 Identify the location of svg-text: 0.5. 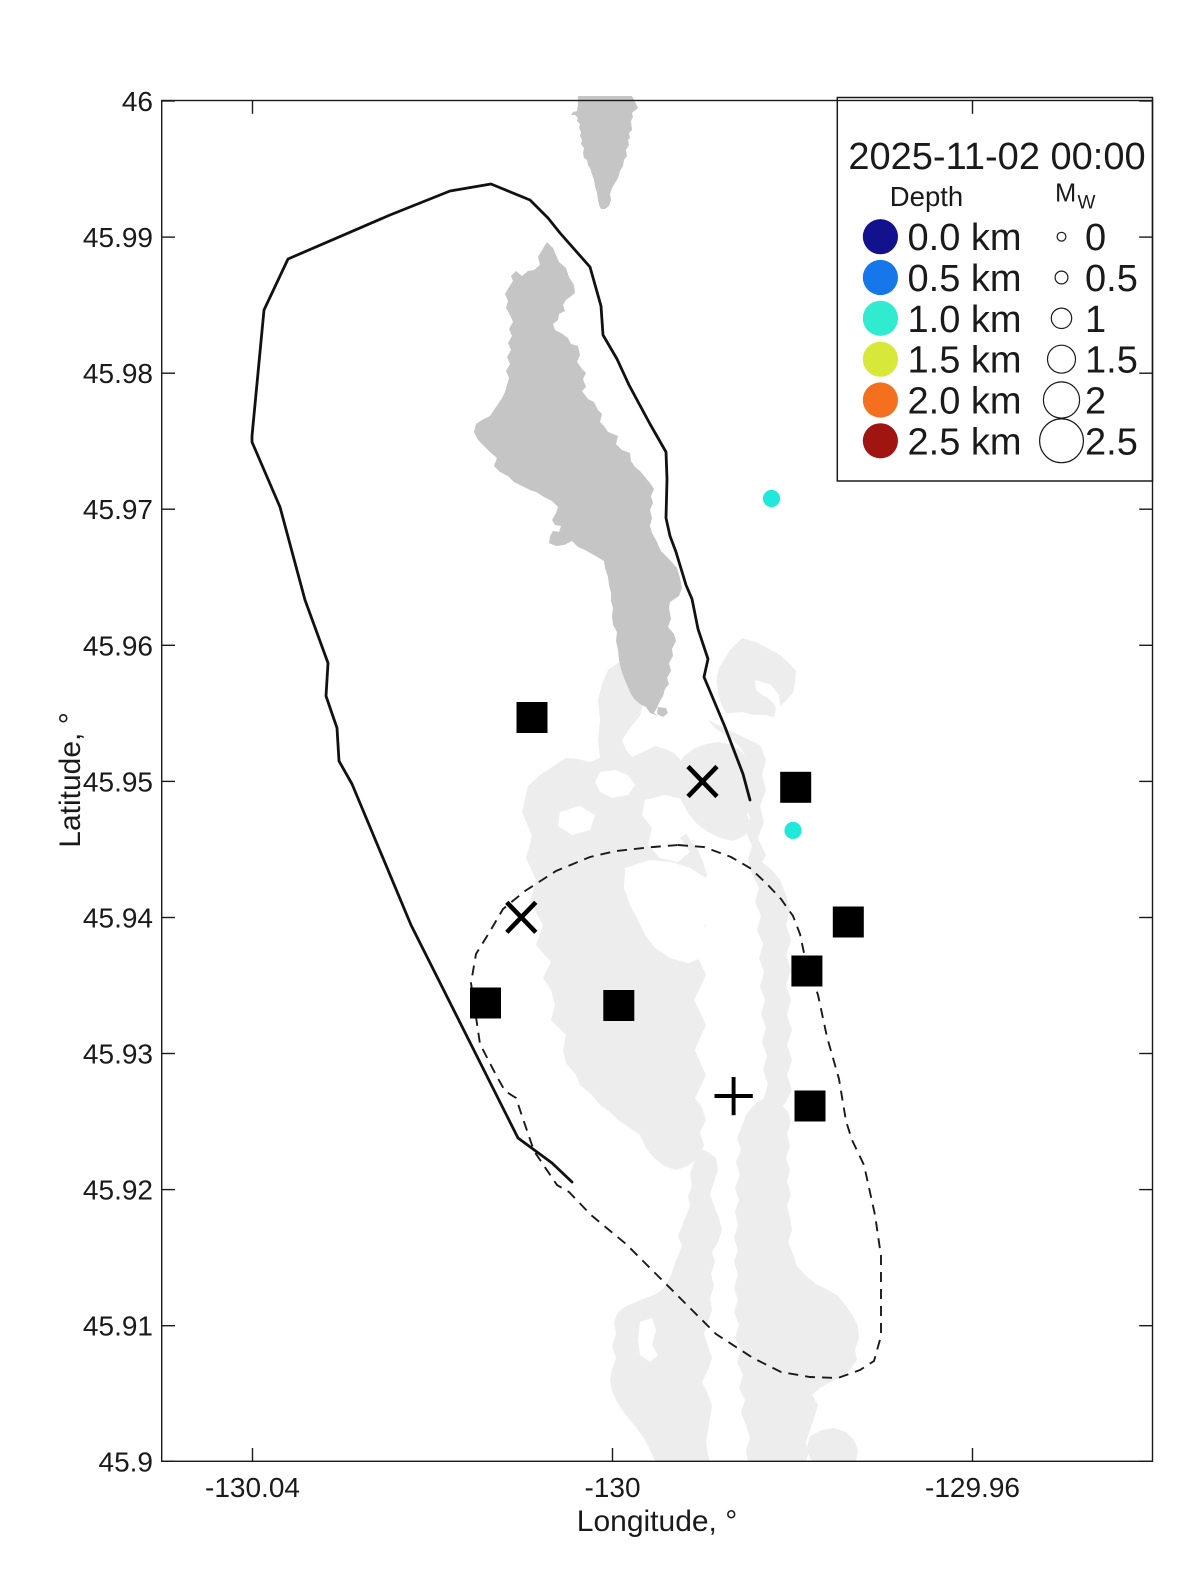
(1111, 279).